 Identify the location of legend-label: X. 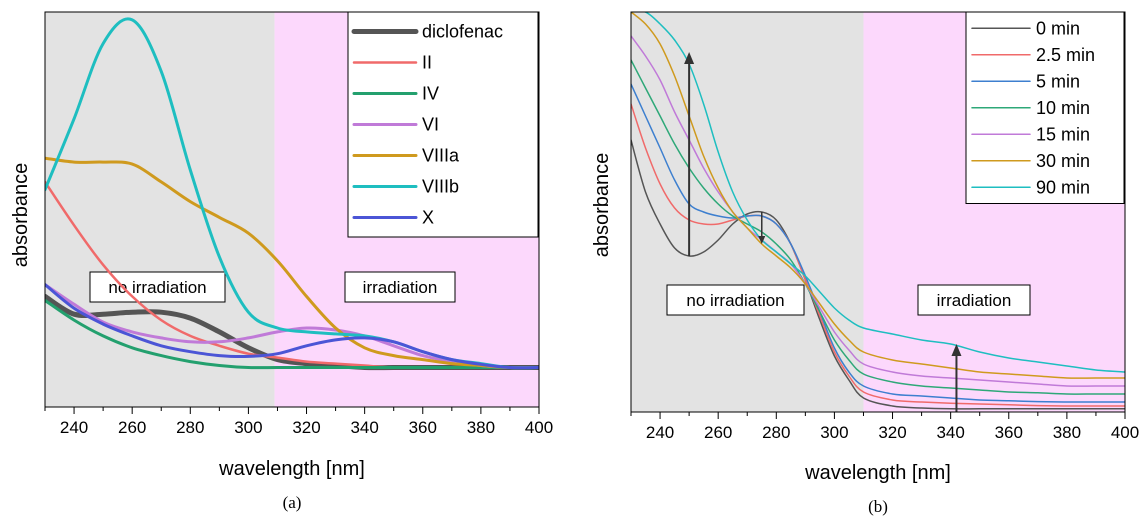
(428, 218).